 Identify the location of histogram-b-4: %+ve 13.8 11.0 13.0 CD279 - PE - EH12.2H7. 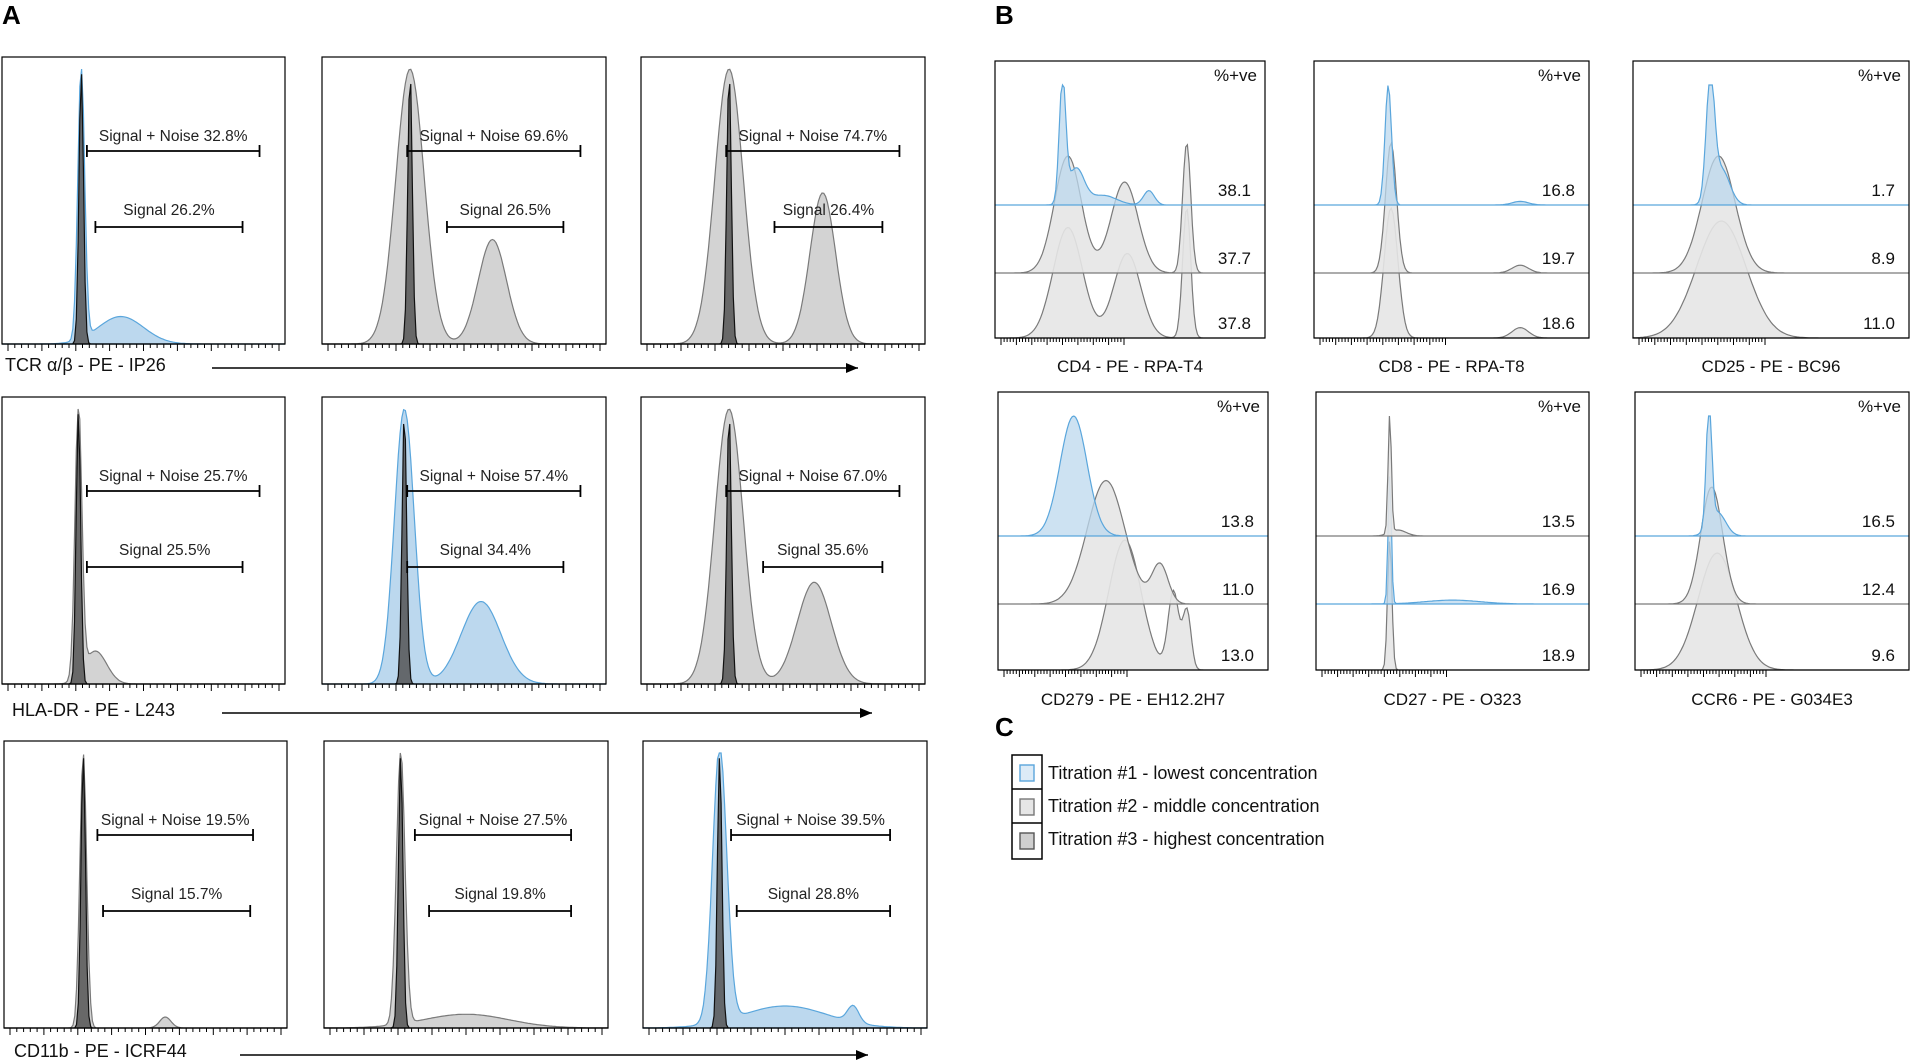
(1133, 550).